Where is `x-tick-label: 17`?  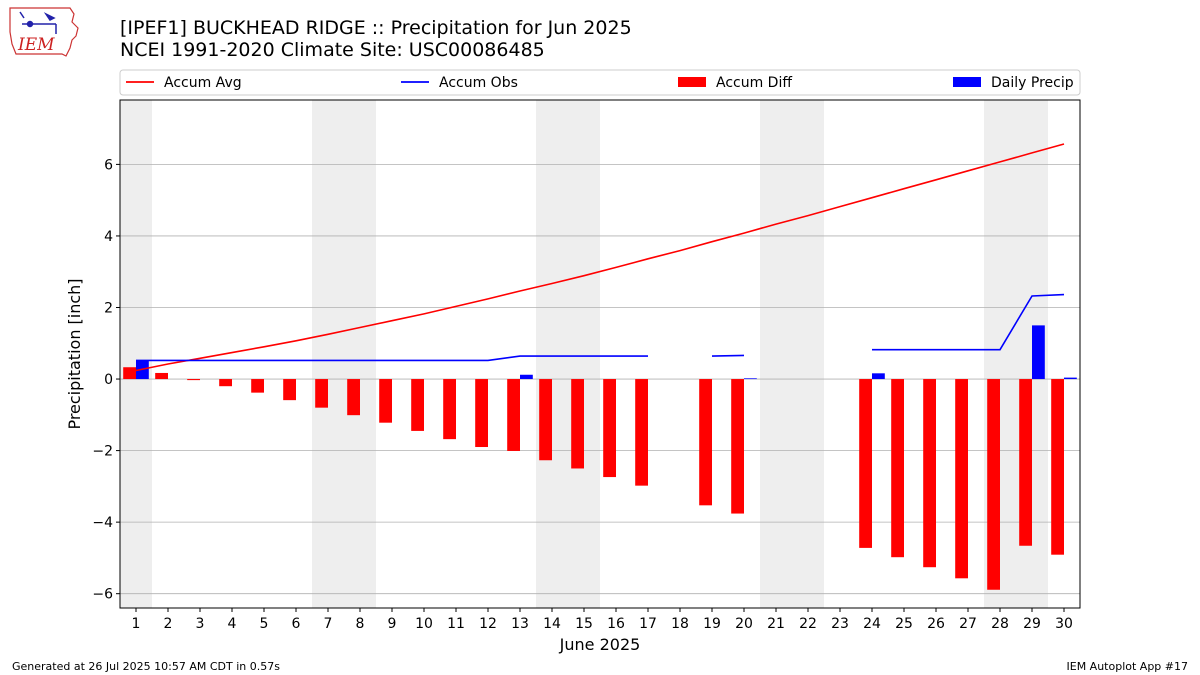
x-tick-label: 17 is located at coordinates (648, 624).